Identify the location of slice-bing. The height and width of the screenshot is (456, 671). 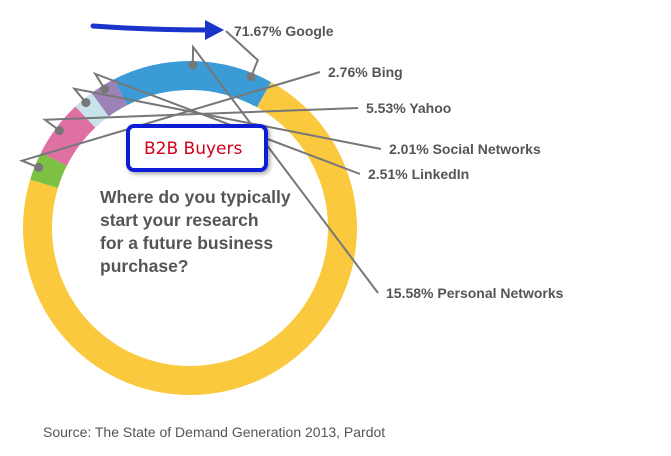
(48, 170).